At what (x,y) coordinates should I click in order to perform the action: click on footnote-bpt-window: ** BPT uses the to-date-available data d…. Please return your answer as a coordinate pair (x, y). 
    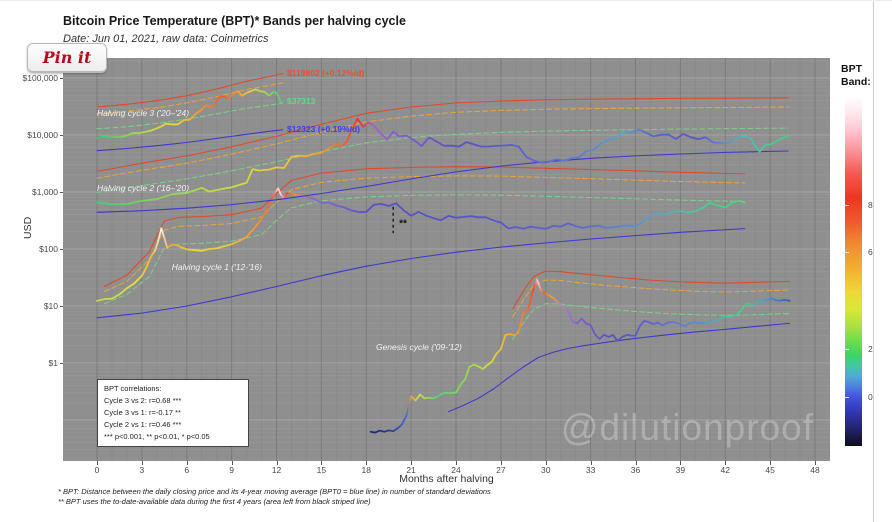
    Looking at the image, I should click on (214, 501).